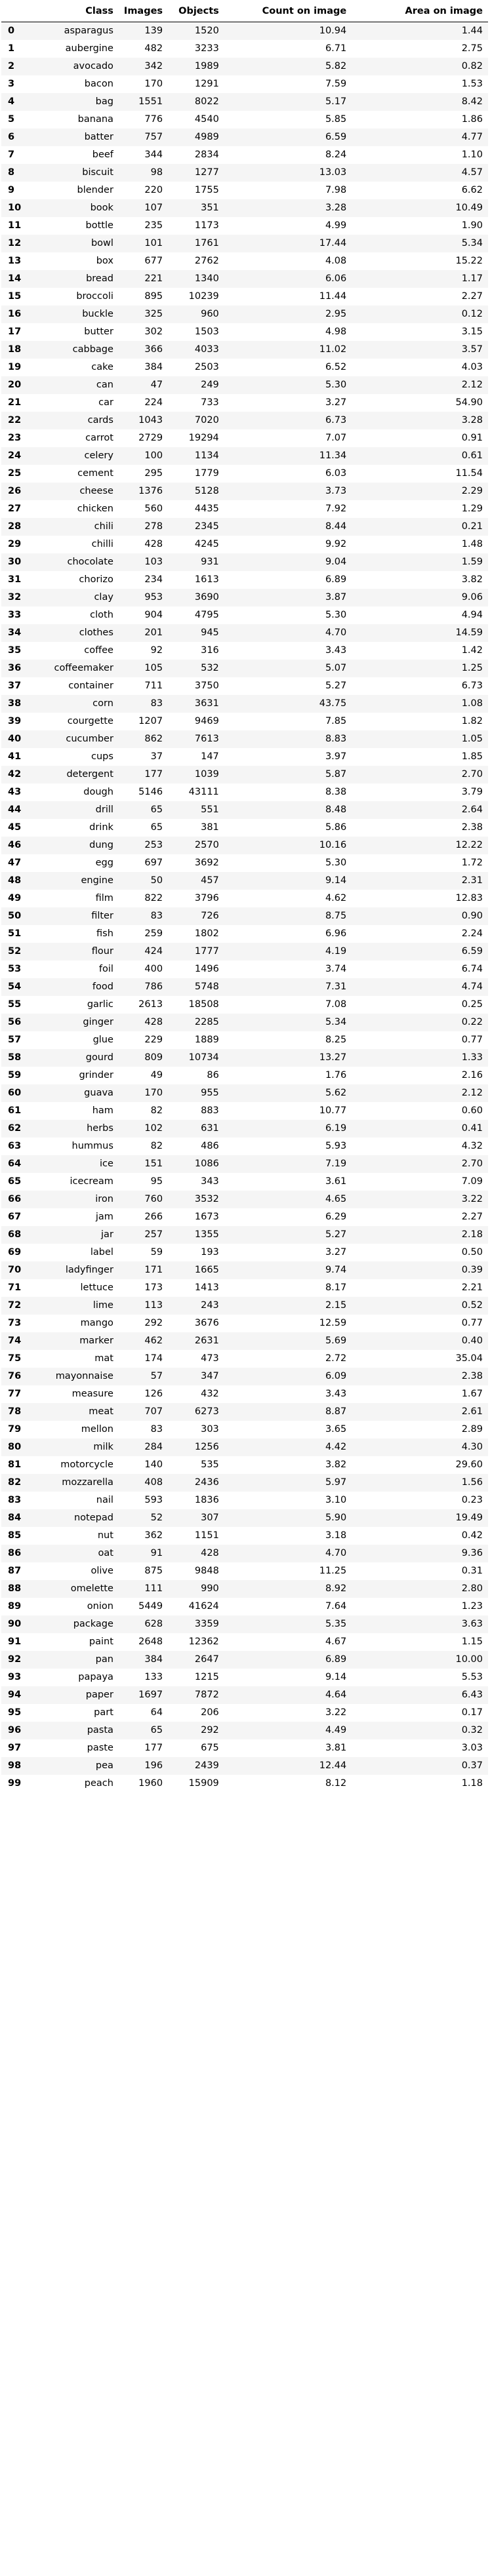 This screenshot has height=2576, width=490. I want to click on count-cell: 8.12, so click(336, 1783).